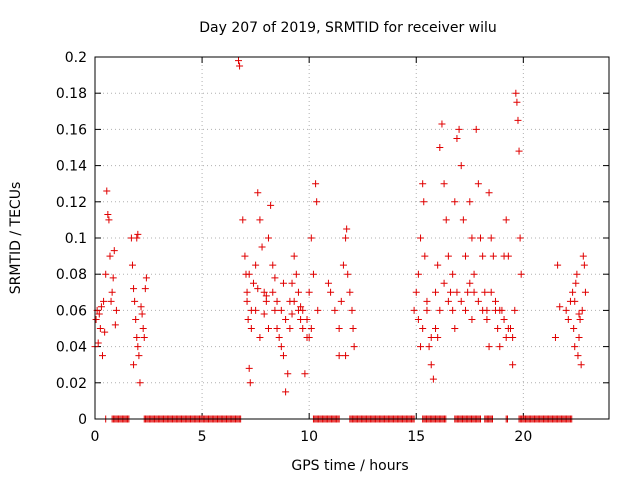 The height and width of the screenshot is (480, 640). I want to click on y-tick-label: 0.04, so click(71, 348).